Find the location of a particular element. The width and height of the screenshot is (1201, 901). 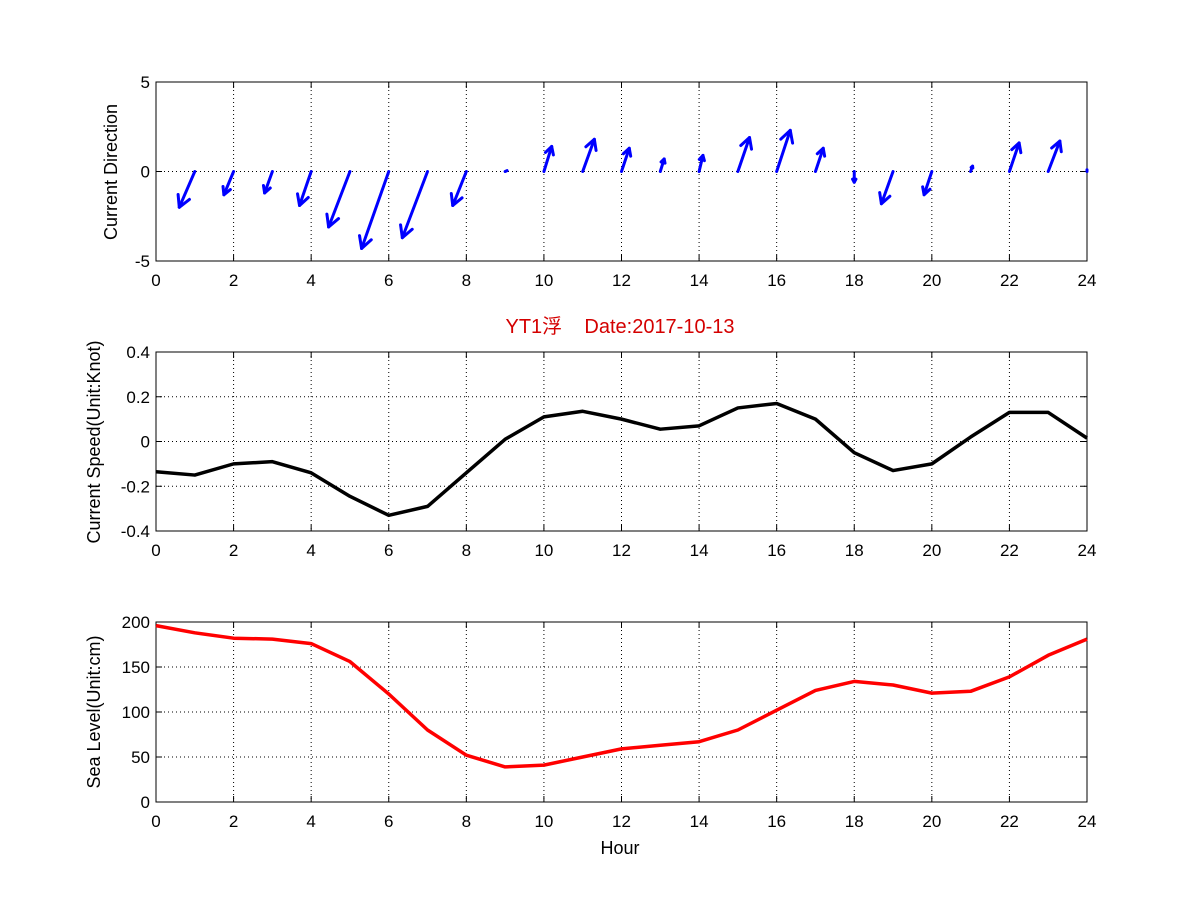

chart-title: YT1浮 Date:2017-10-13 is located at coordinates (619, 326).